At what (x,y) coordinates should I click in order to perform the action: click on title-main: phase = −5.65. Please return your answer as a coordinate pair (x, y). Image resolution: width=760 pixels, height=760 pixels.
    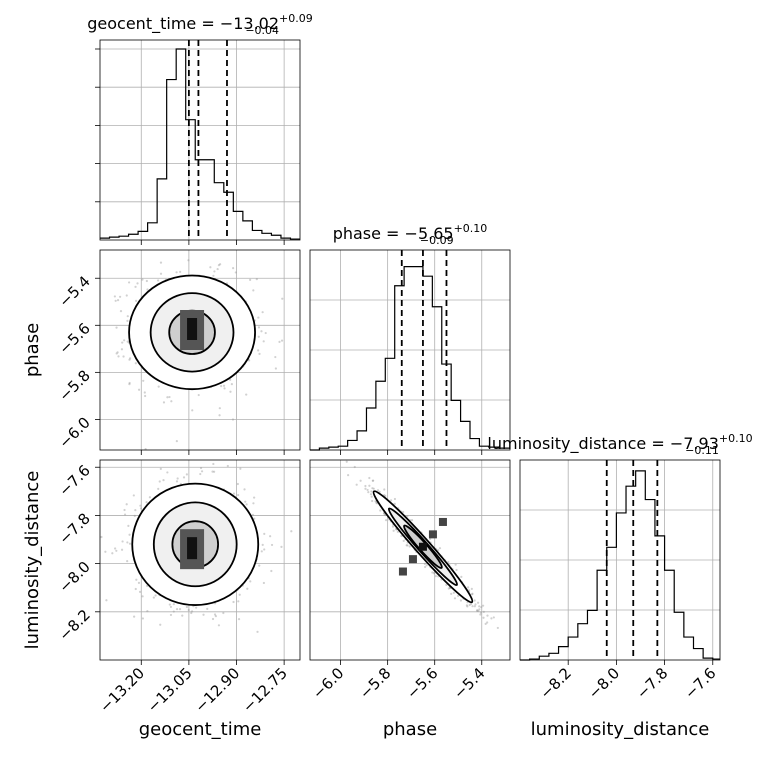
    Looking at the image, I should click on (393, 233).